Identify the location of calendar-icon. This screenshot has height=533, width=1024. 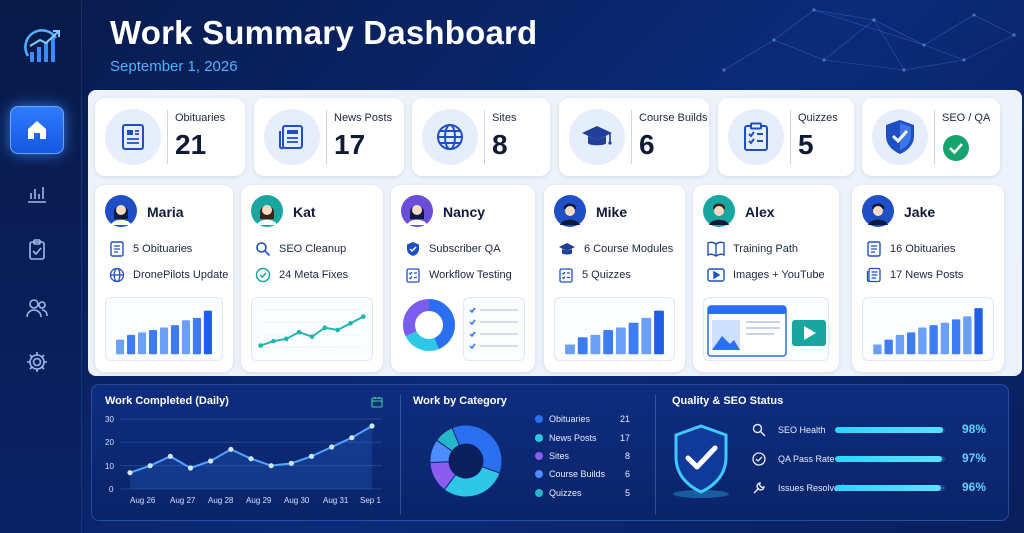
(377, 402).